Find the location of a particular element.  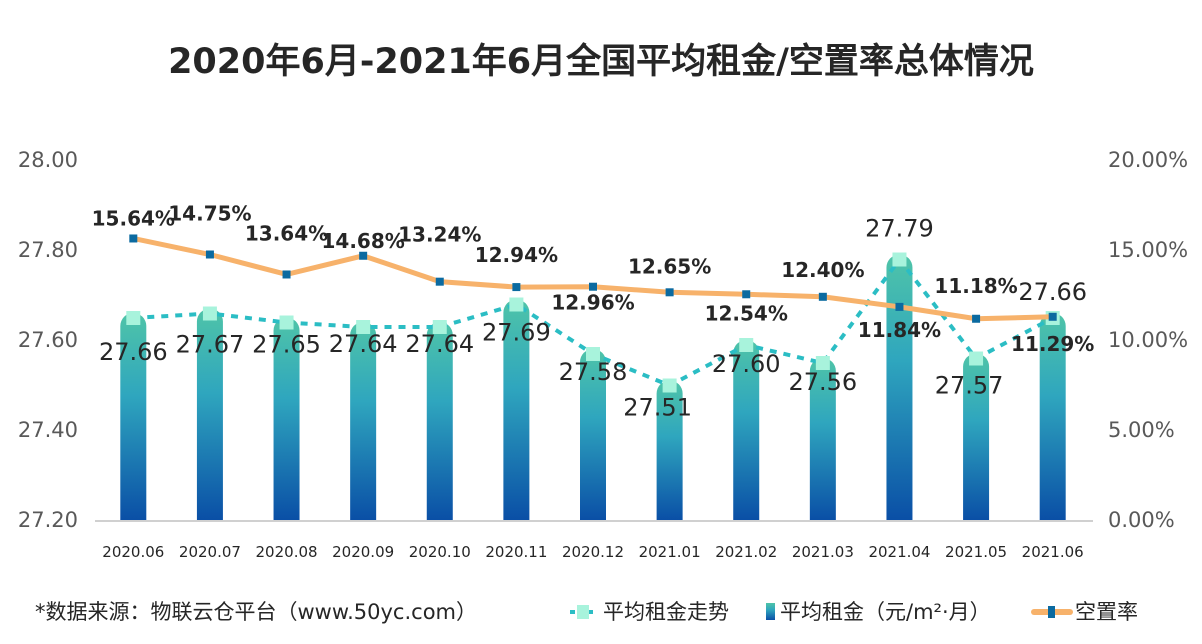

rent-data-label: 27.58 is located at coordinates (593, 372).